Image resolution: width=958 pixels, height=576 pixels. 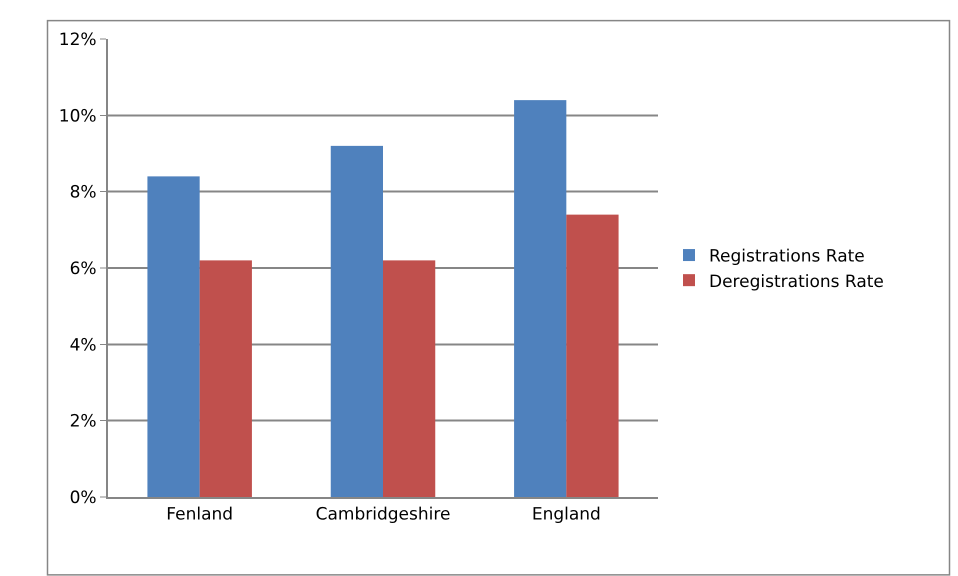 I want to click on y-tick-label: 8%, so click(x=83, y=192).